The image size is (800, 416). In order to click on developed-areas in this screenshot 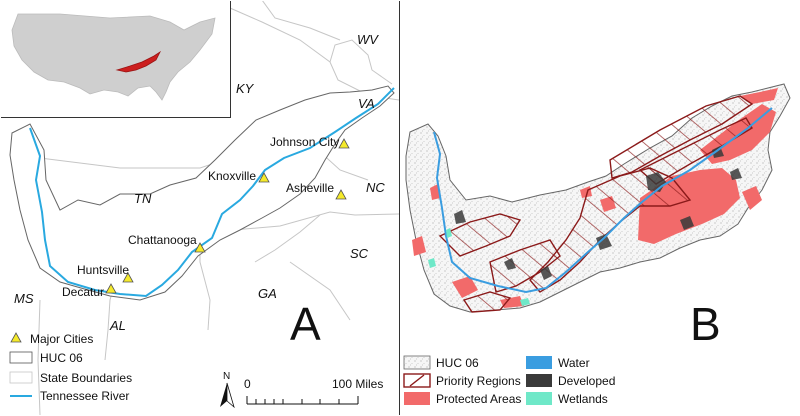, I will do `click(598, 213)`.